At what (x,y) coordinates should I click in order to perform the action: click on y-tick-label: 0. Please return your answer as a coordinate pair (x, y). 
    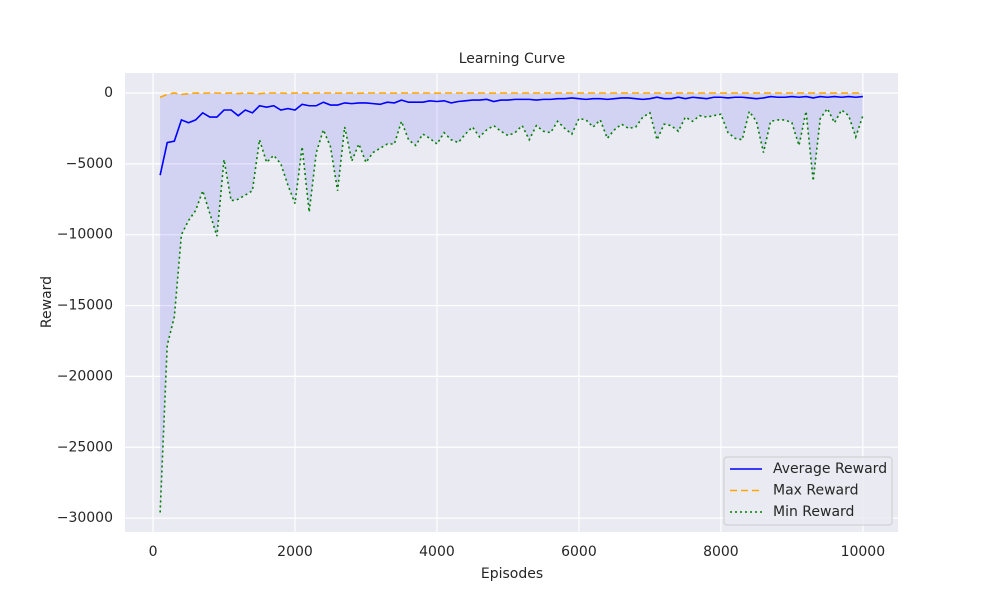
    Looking at the image, I should click on (108, 93).